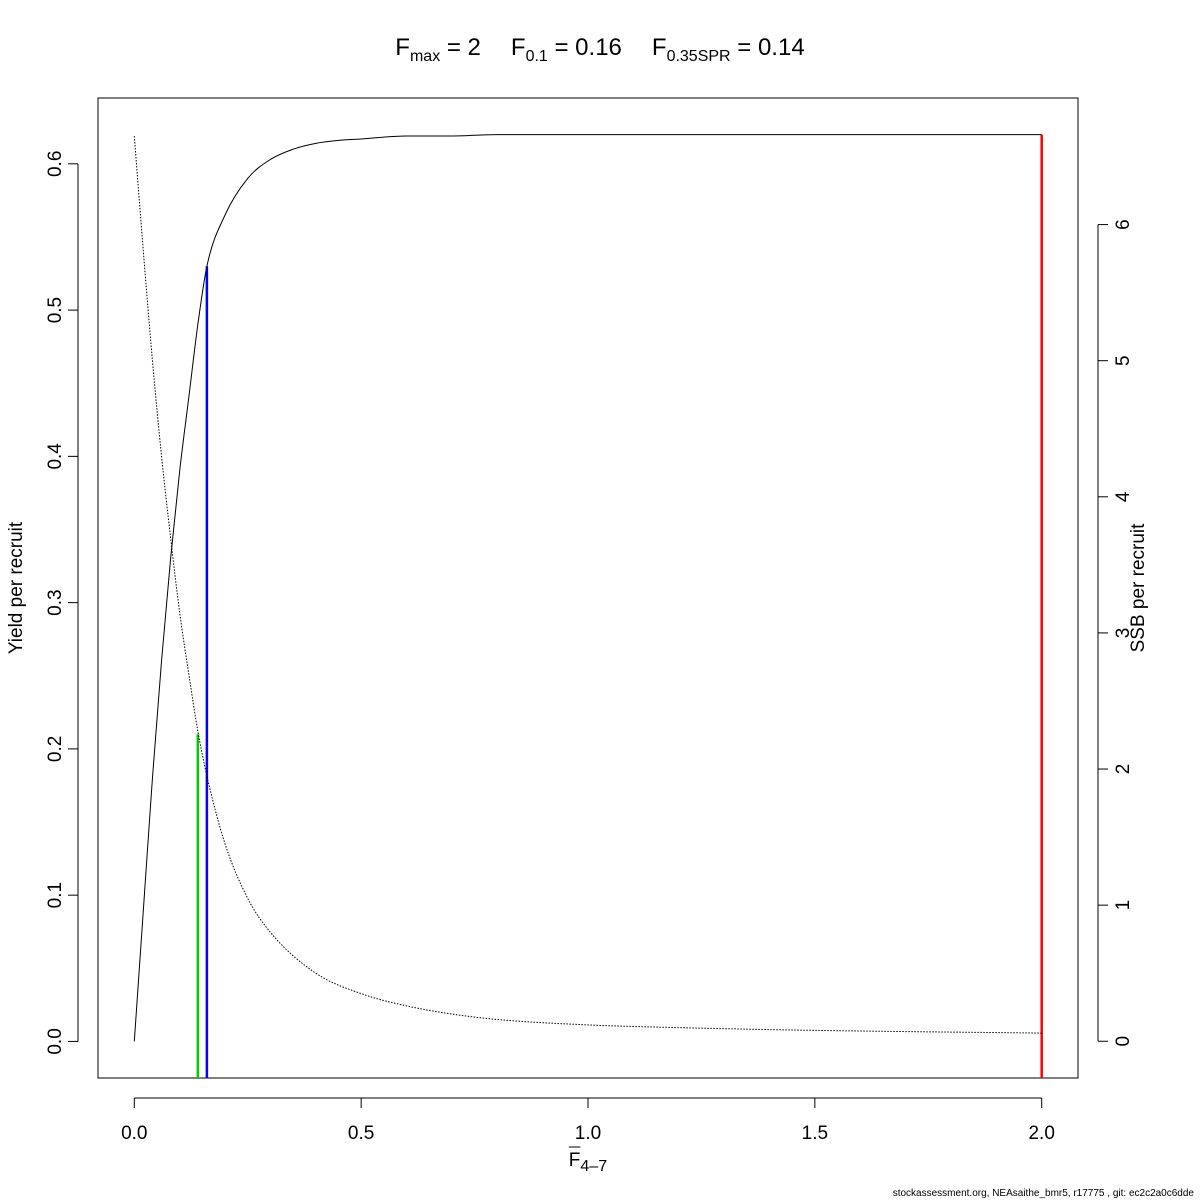  I want to click on y-left-tick-label: 0.3, so click(55, 602).